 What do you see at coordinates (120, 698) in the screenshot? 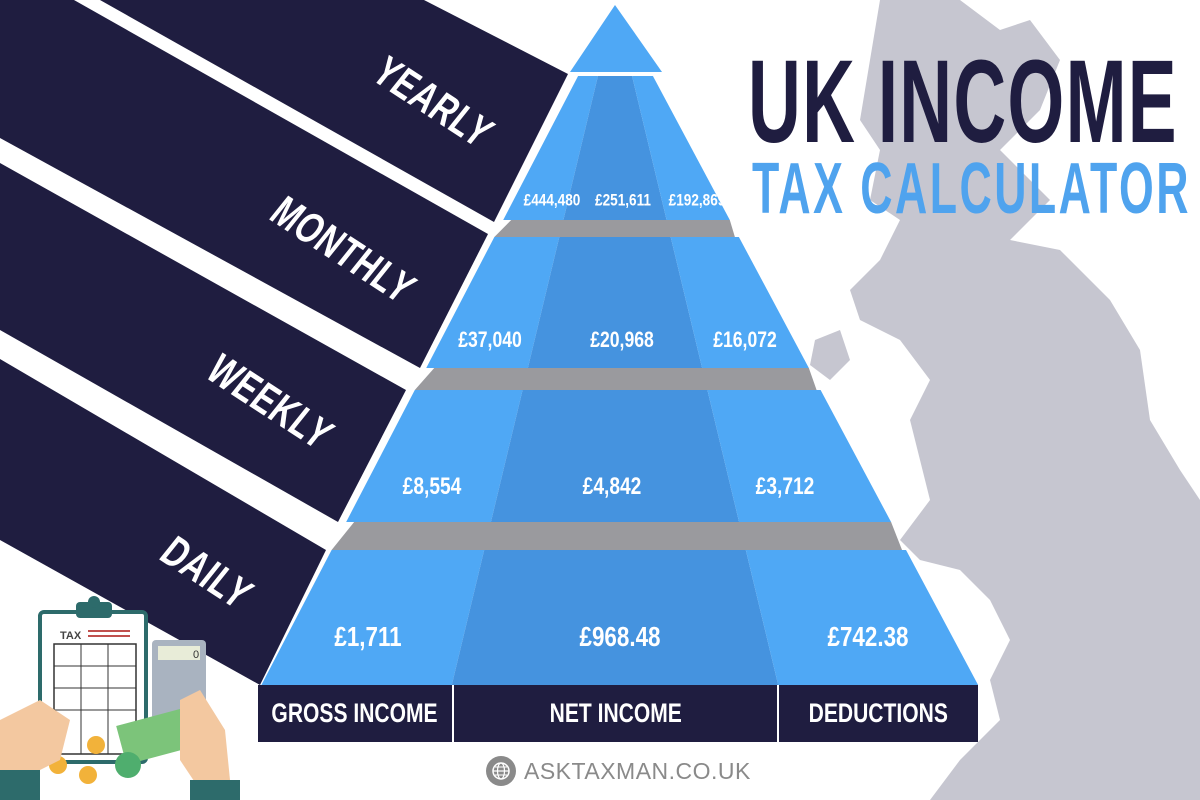
I see `tax-illustration: TAX 0` at bounding box center [120, 698].